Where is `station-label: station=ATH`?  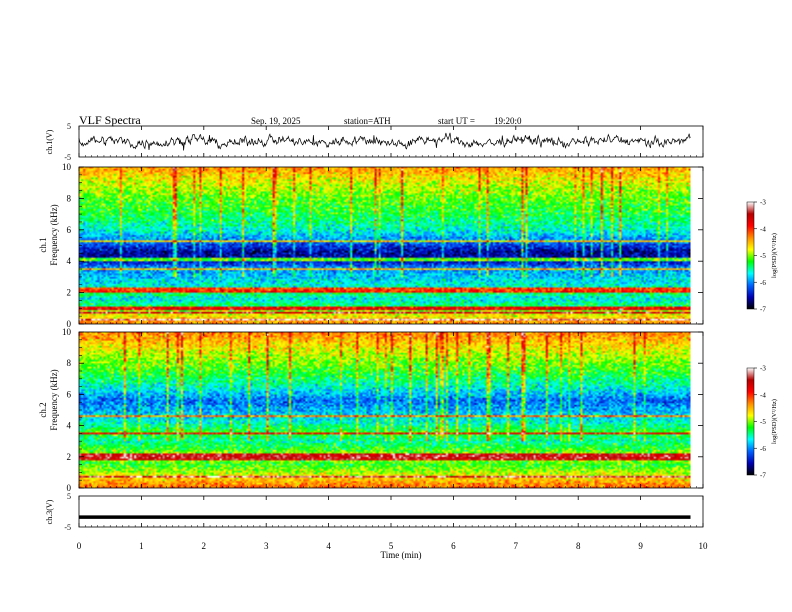 station-label: station=ATH is located at coordinates (367, 121).